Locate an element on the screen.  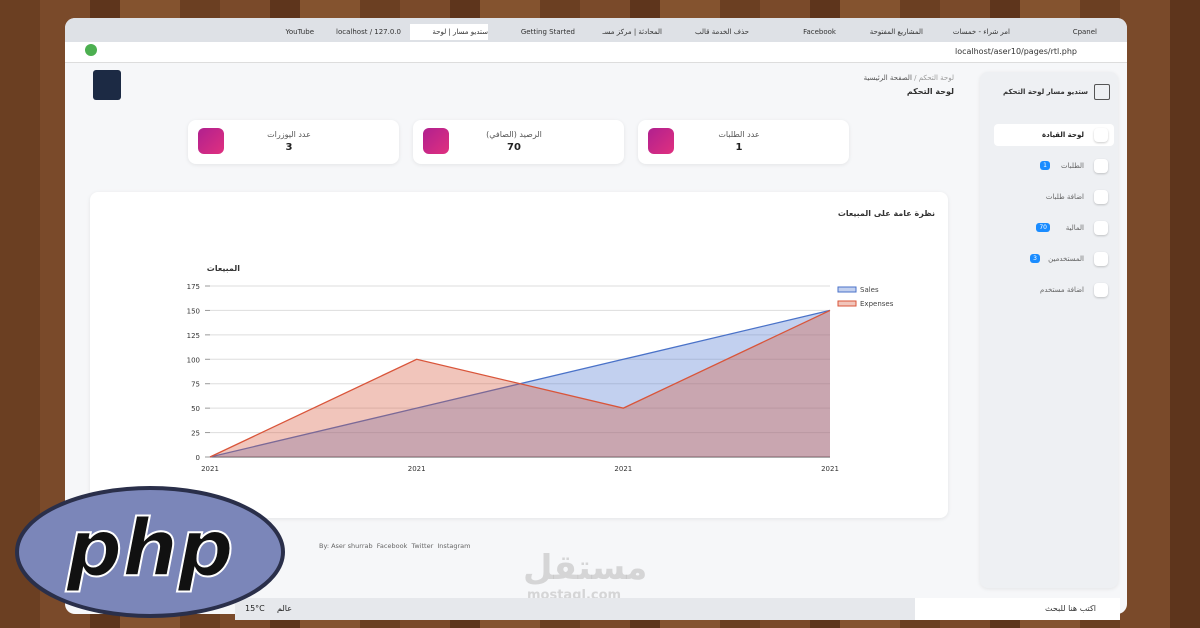
taskbar: اكتب هنا للبحث 15°C عالم is located at coordinates (677, 609).